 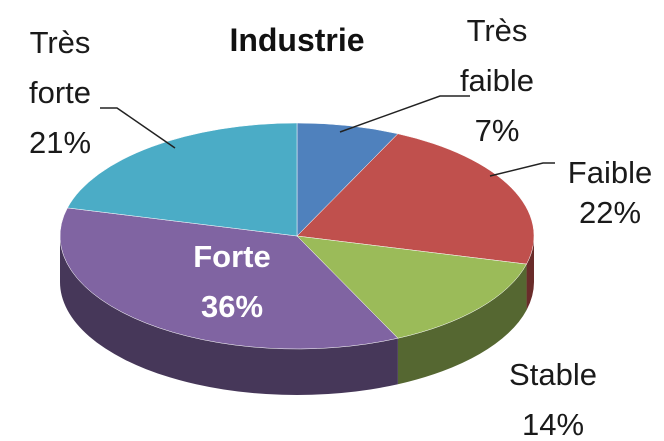 I want to click on data-label: Forte 36%, so click(x=232, y=282).